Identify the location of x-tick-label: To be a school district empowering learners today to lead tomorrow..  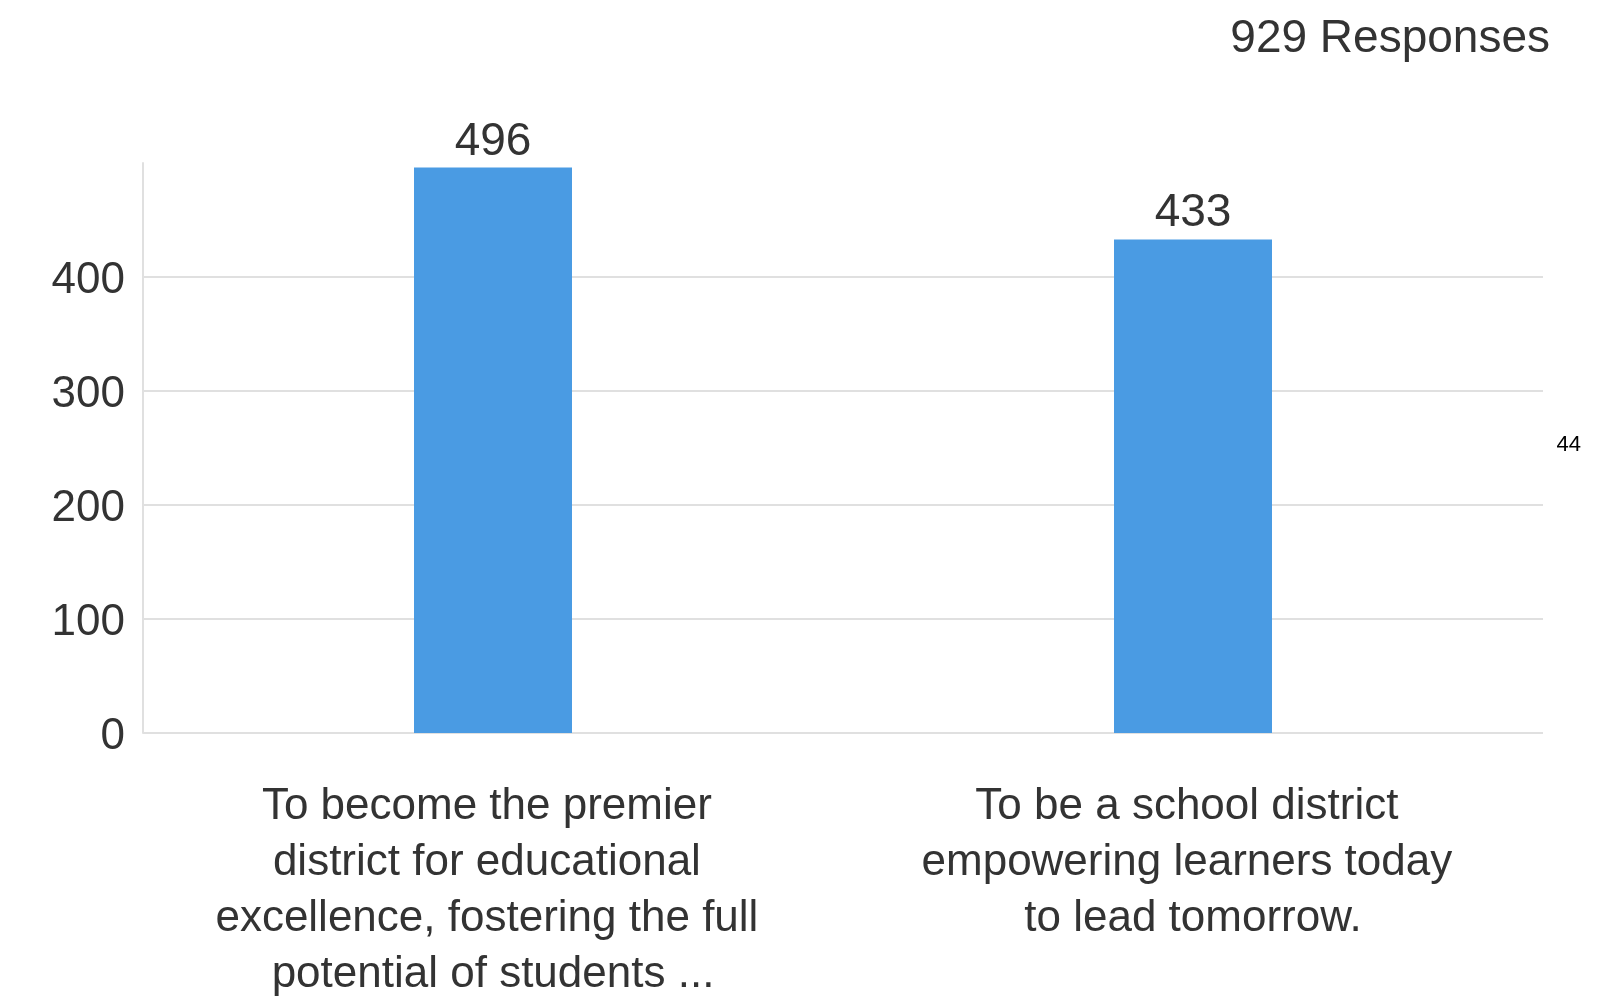
(1193, 859).